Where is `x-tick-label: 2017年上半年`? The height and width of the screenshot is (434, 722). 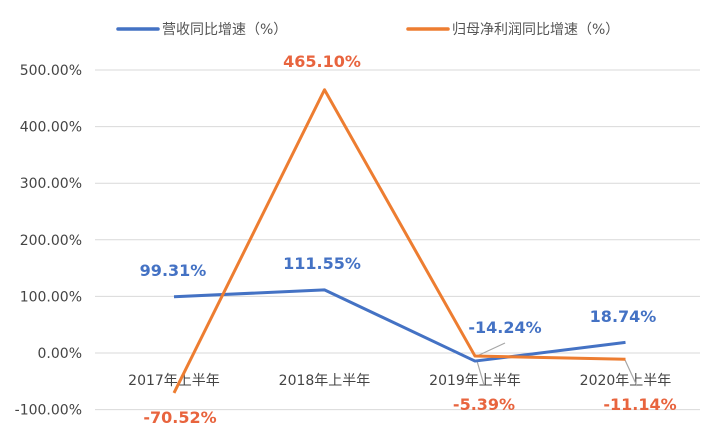 x-tick-label: 2017年上半年 is located at coordinates (174, 381).